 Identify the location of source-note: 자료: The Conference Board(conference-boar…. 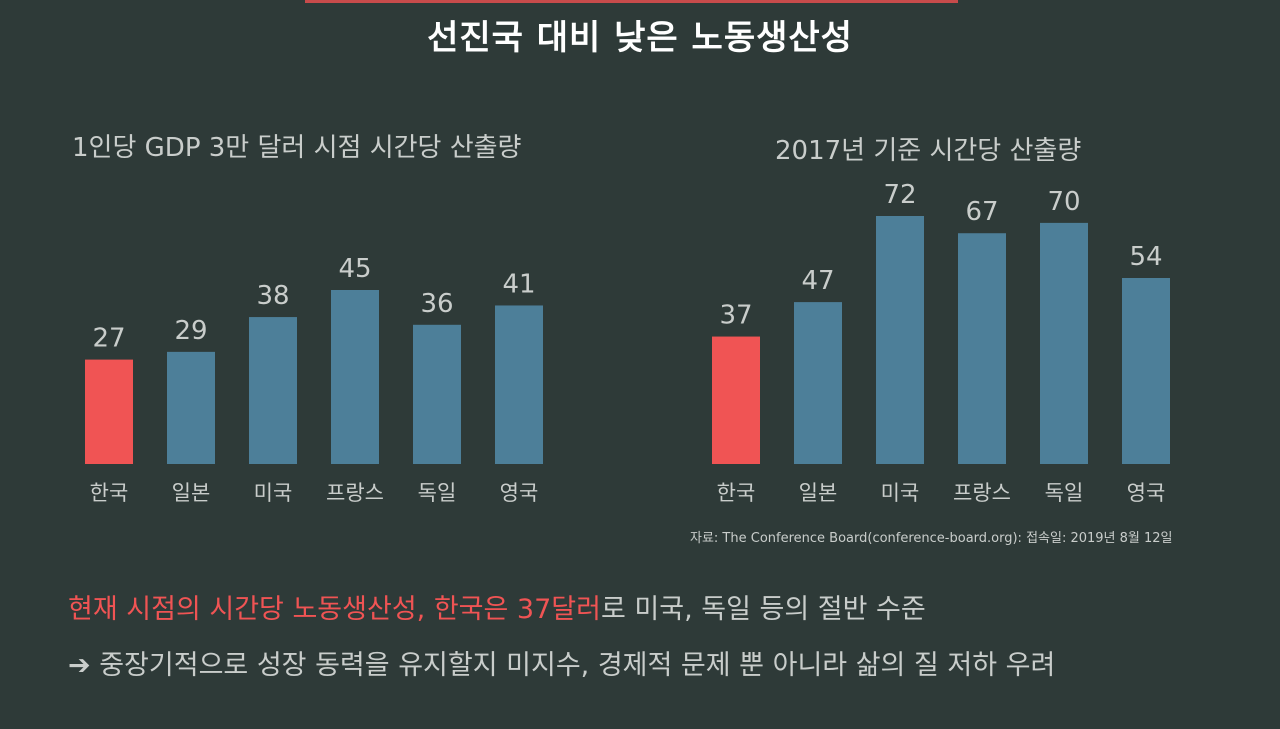
(931, 538).